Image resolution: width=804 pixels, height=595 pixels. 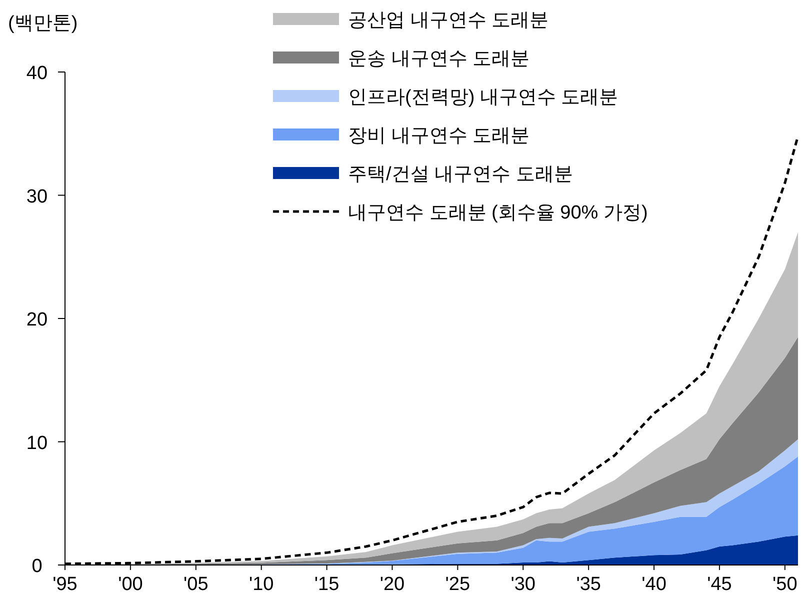 What do you see at coordinates (439, 136) in the screenshot?
I see `legend-label: 장비 내구연수 도래분` at bounding box center [439, 136].